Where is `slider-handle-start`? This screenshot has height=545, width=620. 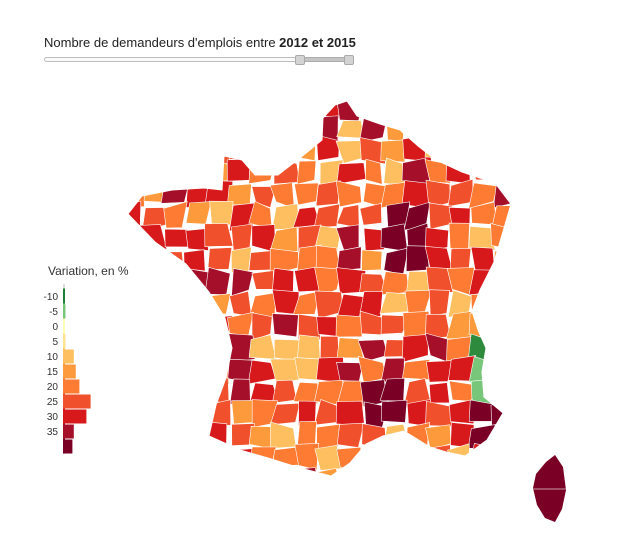 slider-handle-start is located at coordinates (299, 60).